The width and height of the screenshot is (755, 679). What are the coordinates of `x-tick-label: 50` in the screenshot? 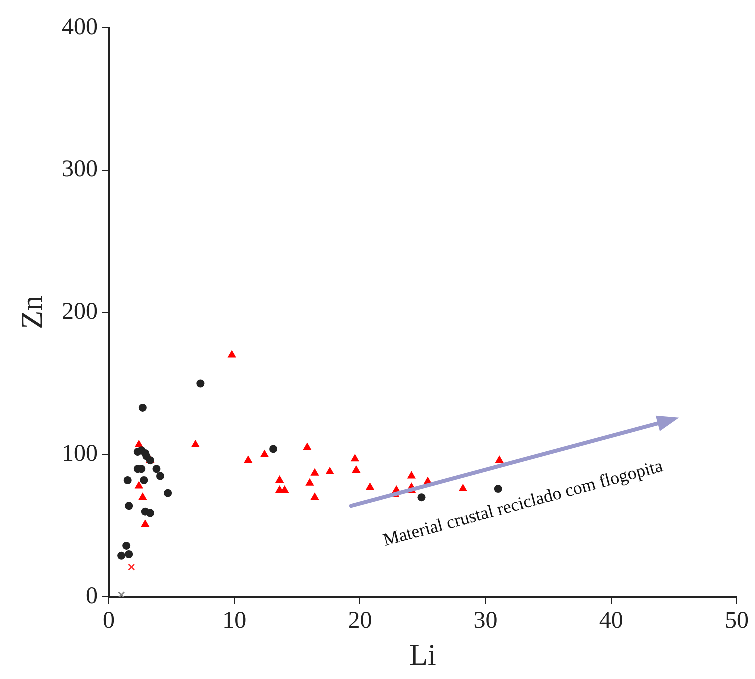 It's located at (737, 621).